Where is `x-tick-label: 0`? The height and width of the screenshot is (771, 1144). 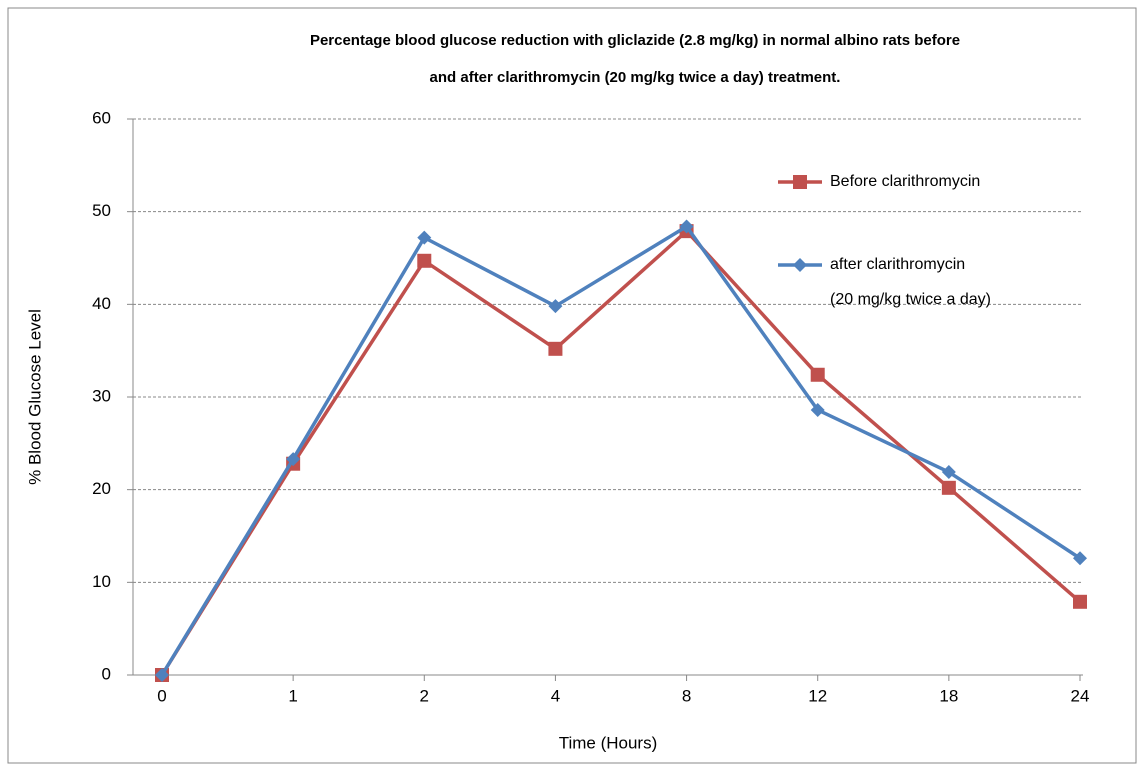
x-tick-label: 0 is located at coordinates (161, 695).